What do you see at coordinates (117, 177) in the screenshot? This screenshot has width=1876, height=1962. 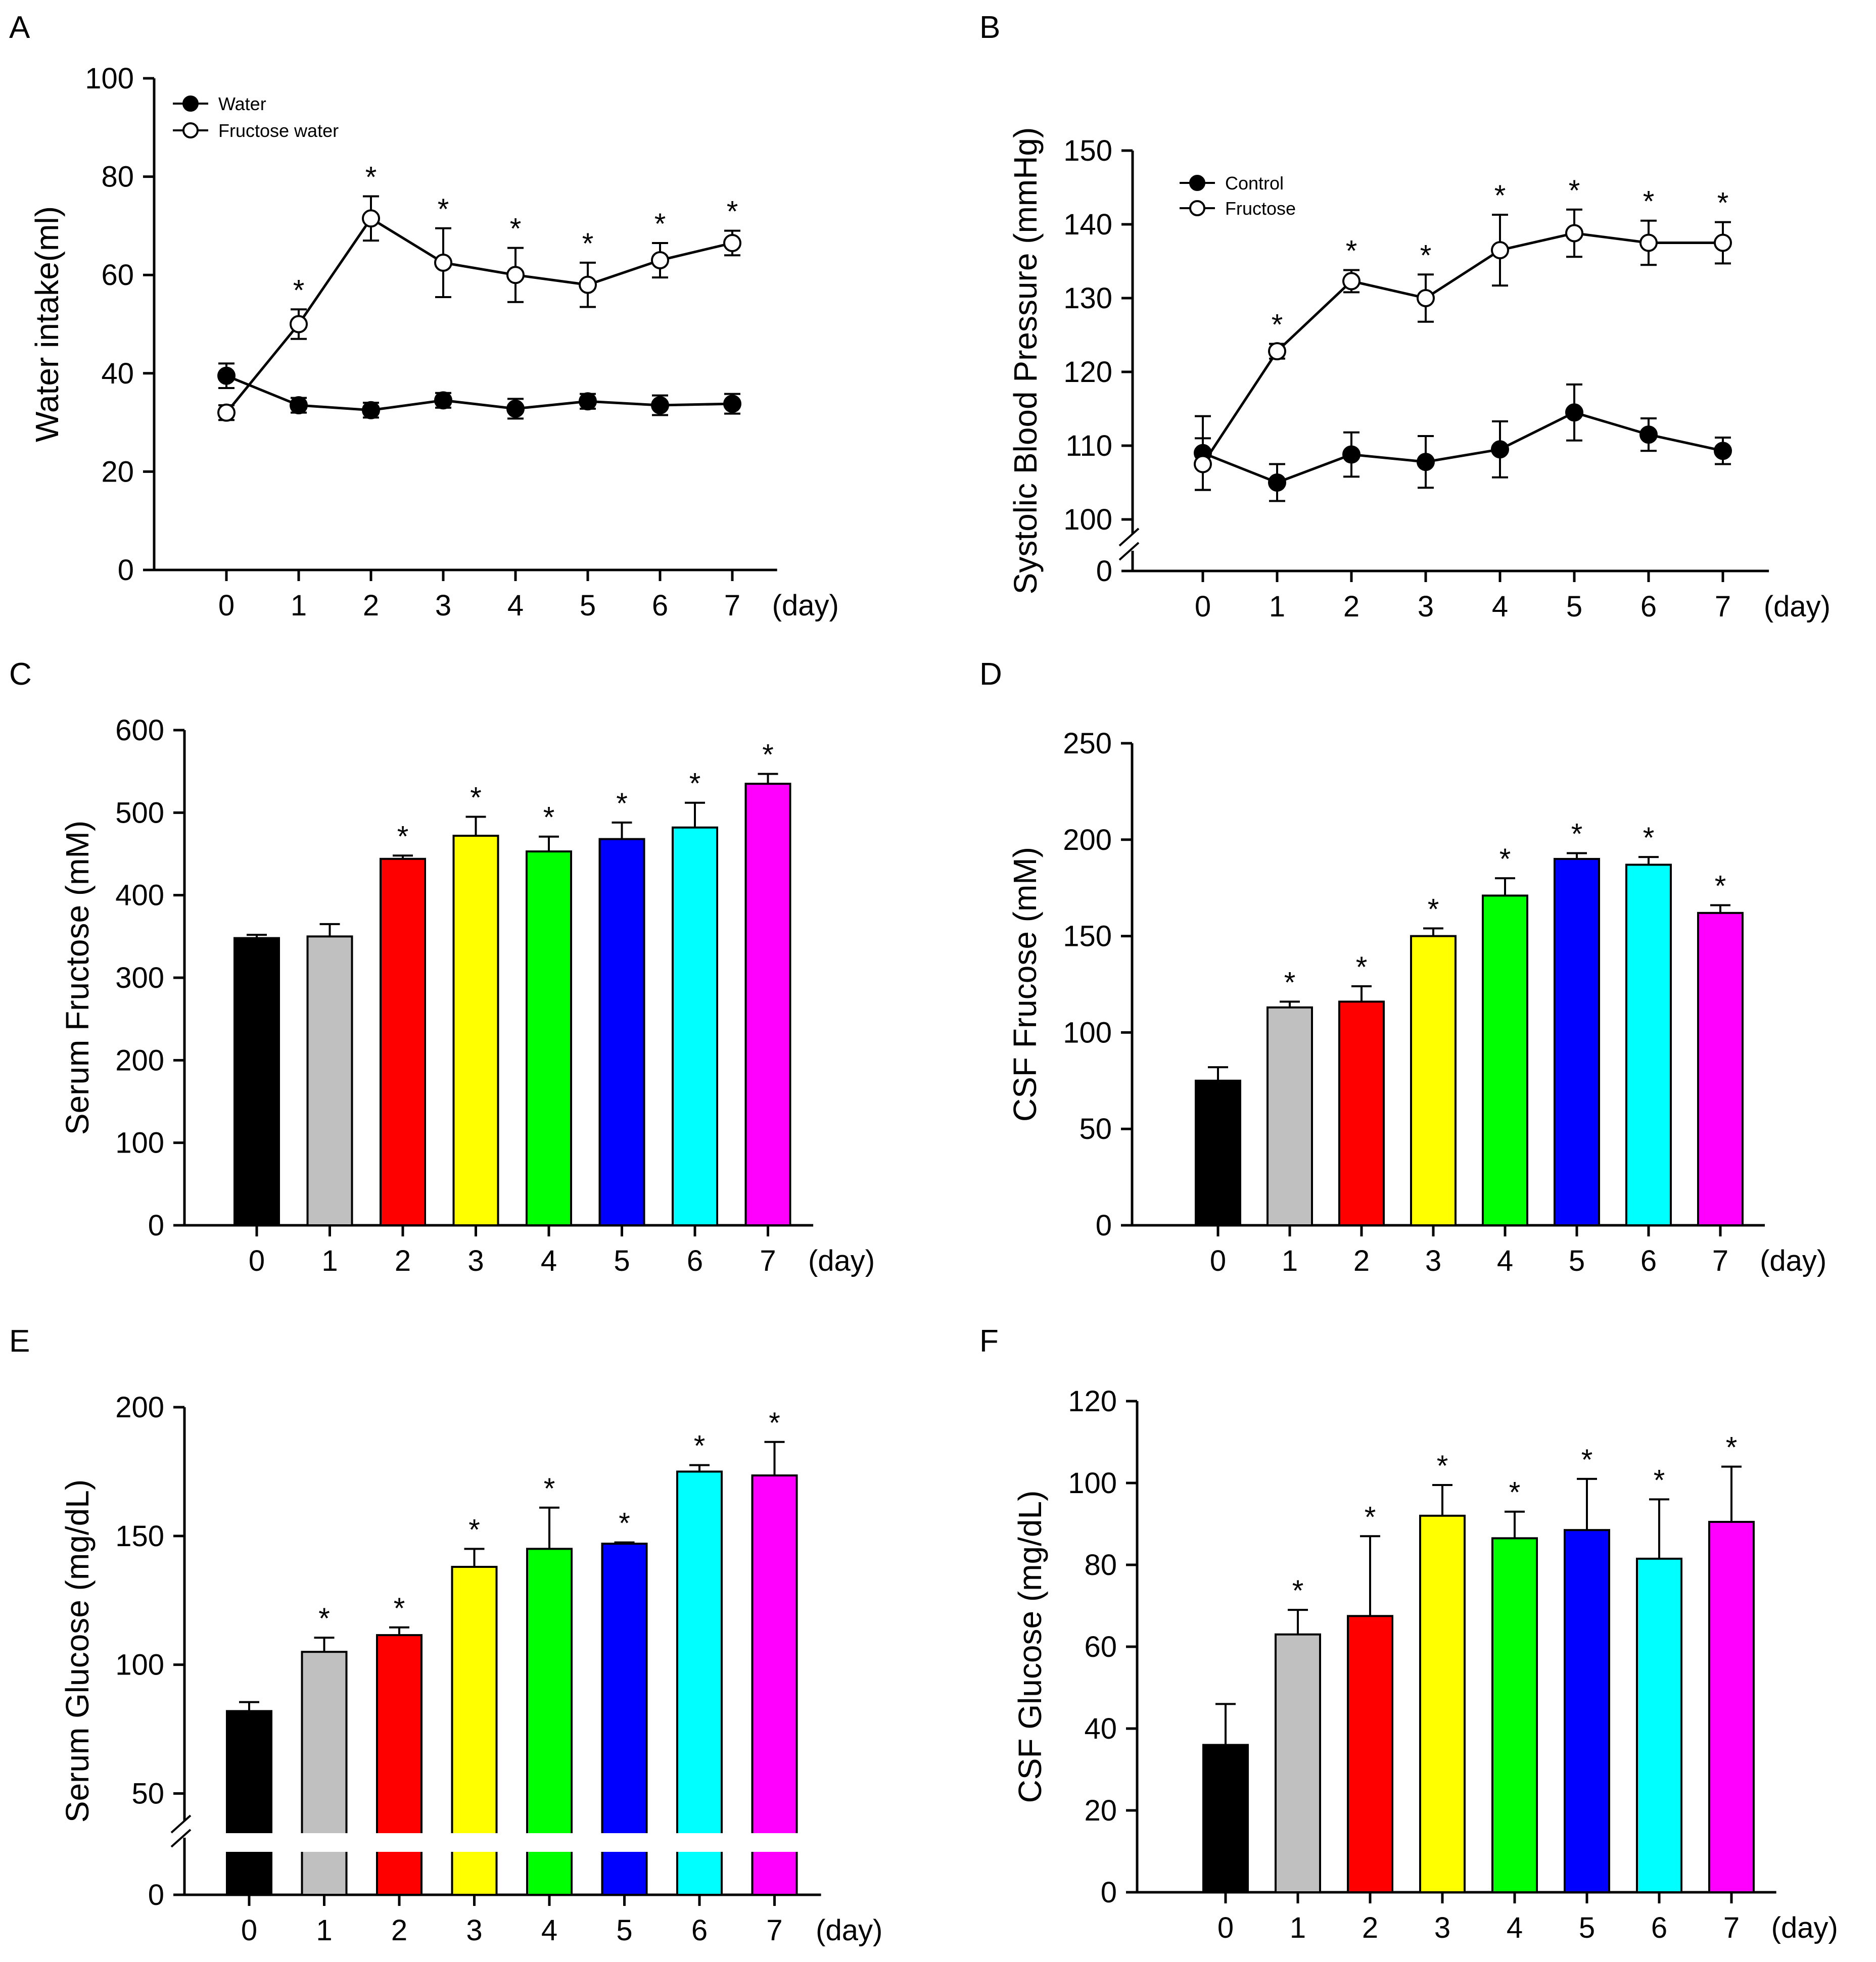 I see `y-tick-label: 80` at bounding box center [117, 177].